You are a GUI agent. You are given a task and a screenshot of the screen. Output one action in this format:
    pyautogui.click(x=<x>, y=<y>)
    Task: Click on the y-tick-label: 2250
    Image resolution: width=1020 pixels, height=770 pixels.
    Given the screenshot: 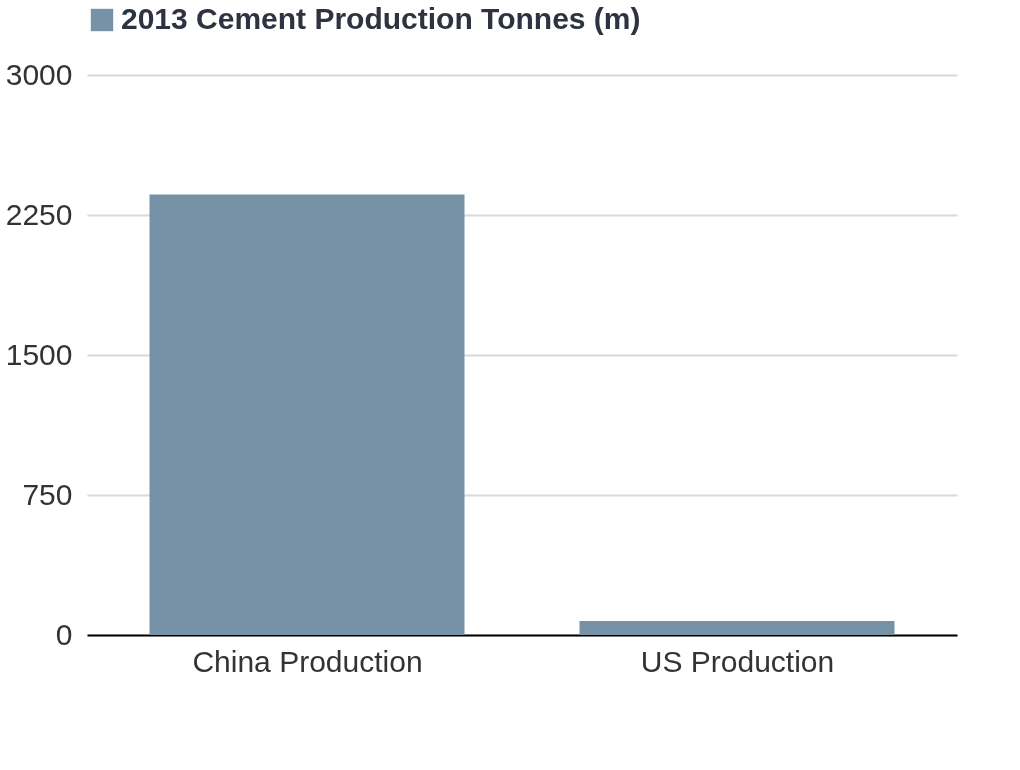 What is the action you would take?
    pyautogui.click(x=39, y=214)
    